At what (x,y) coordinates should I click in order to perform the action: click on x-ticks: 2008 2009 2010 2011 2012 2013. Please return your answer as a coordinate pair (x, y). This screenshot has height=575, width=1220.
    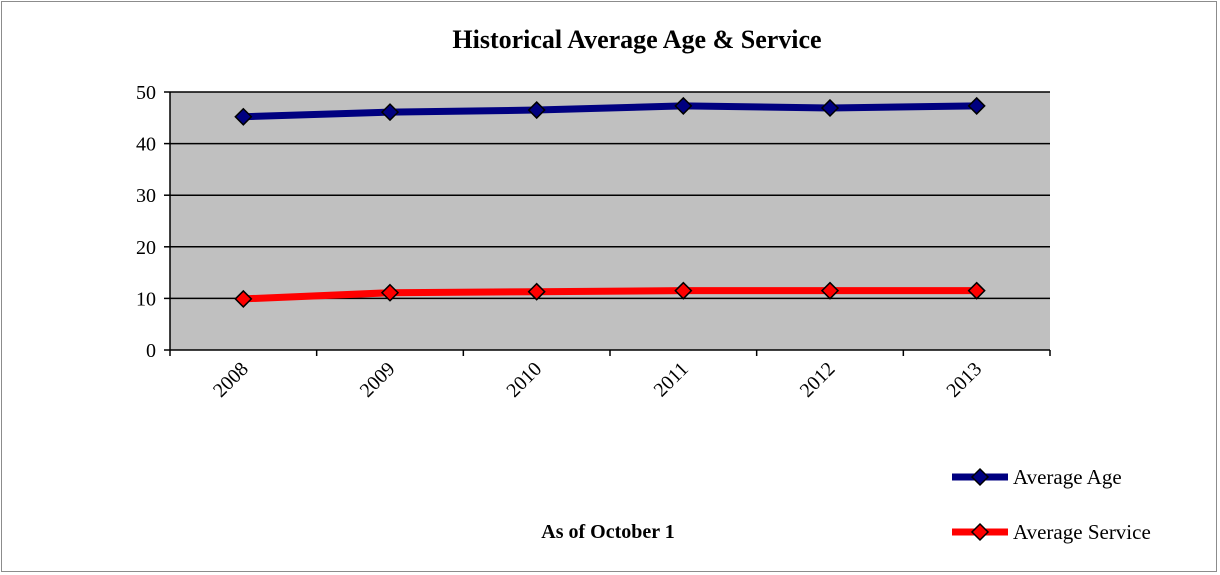
    Looking at the image, I should click on (610, 376).